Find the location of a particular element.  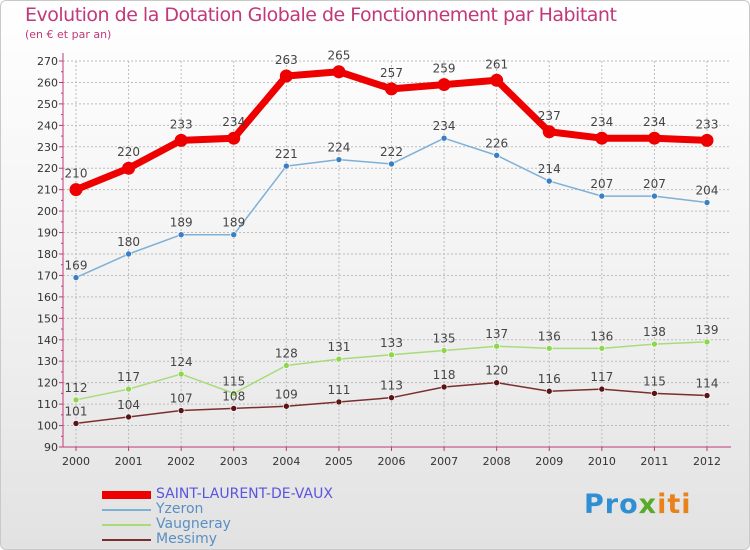

data-label-saint-laurent-de-vaux: 265 is located at coordinates (338, 56).